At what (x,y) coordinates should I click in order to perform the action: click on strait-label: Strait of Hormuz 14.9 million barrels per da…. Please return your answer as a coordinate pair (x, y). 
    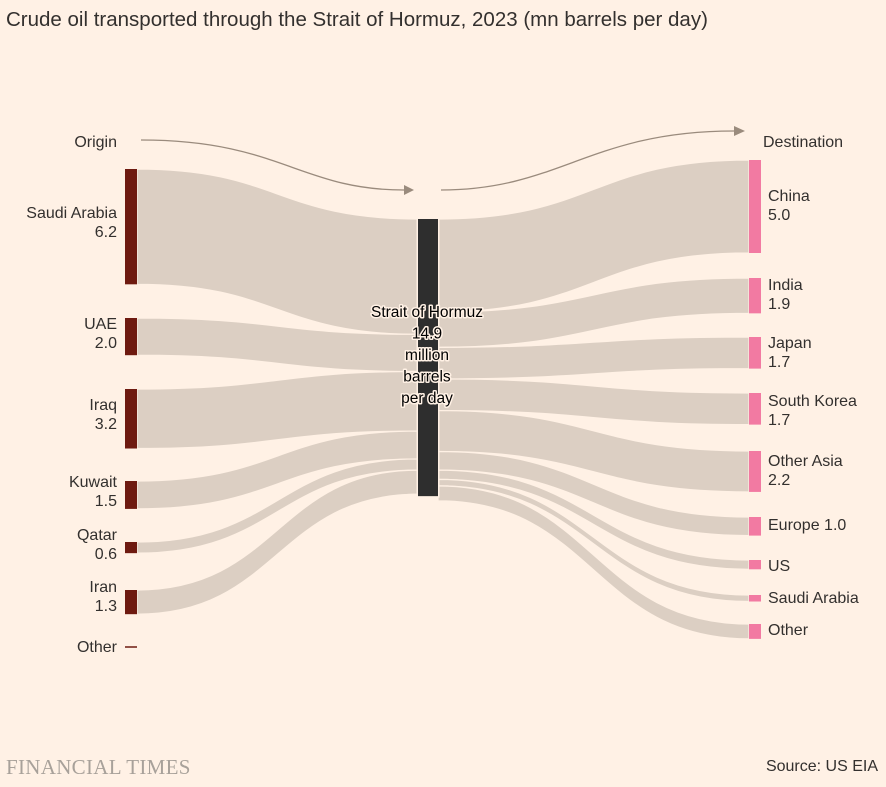
    Looking at the image, I should click on (427, 356).